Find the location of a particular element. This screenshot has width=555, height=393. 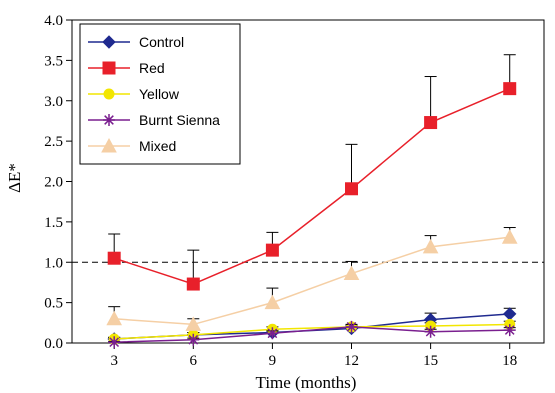

y-axis-title: ΔE* is located at coordinates (14, 178).